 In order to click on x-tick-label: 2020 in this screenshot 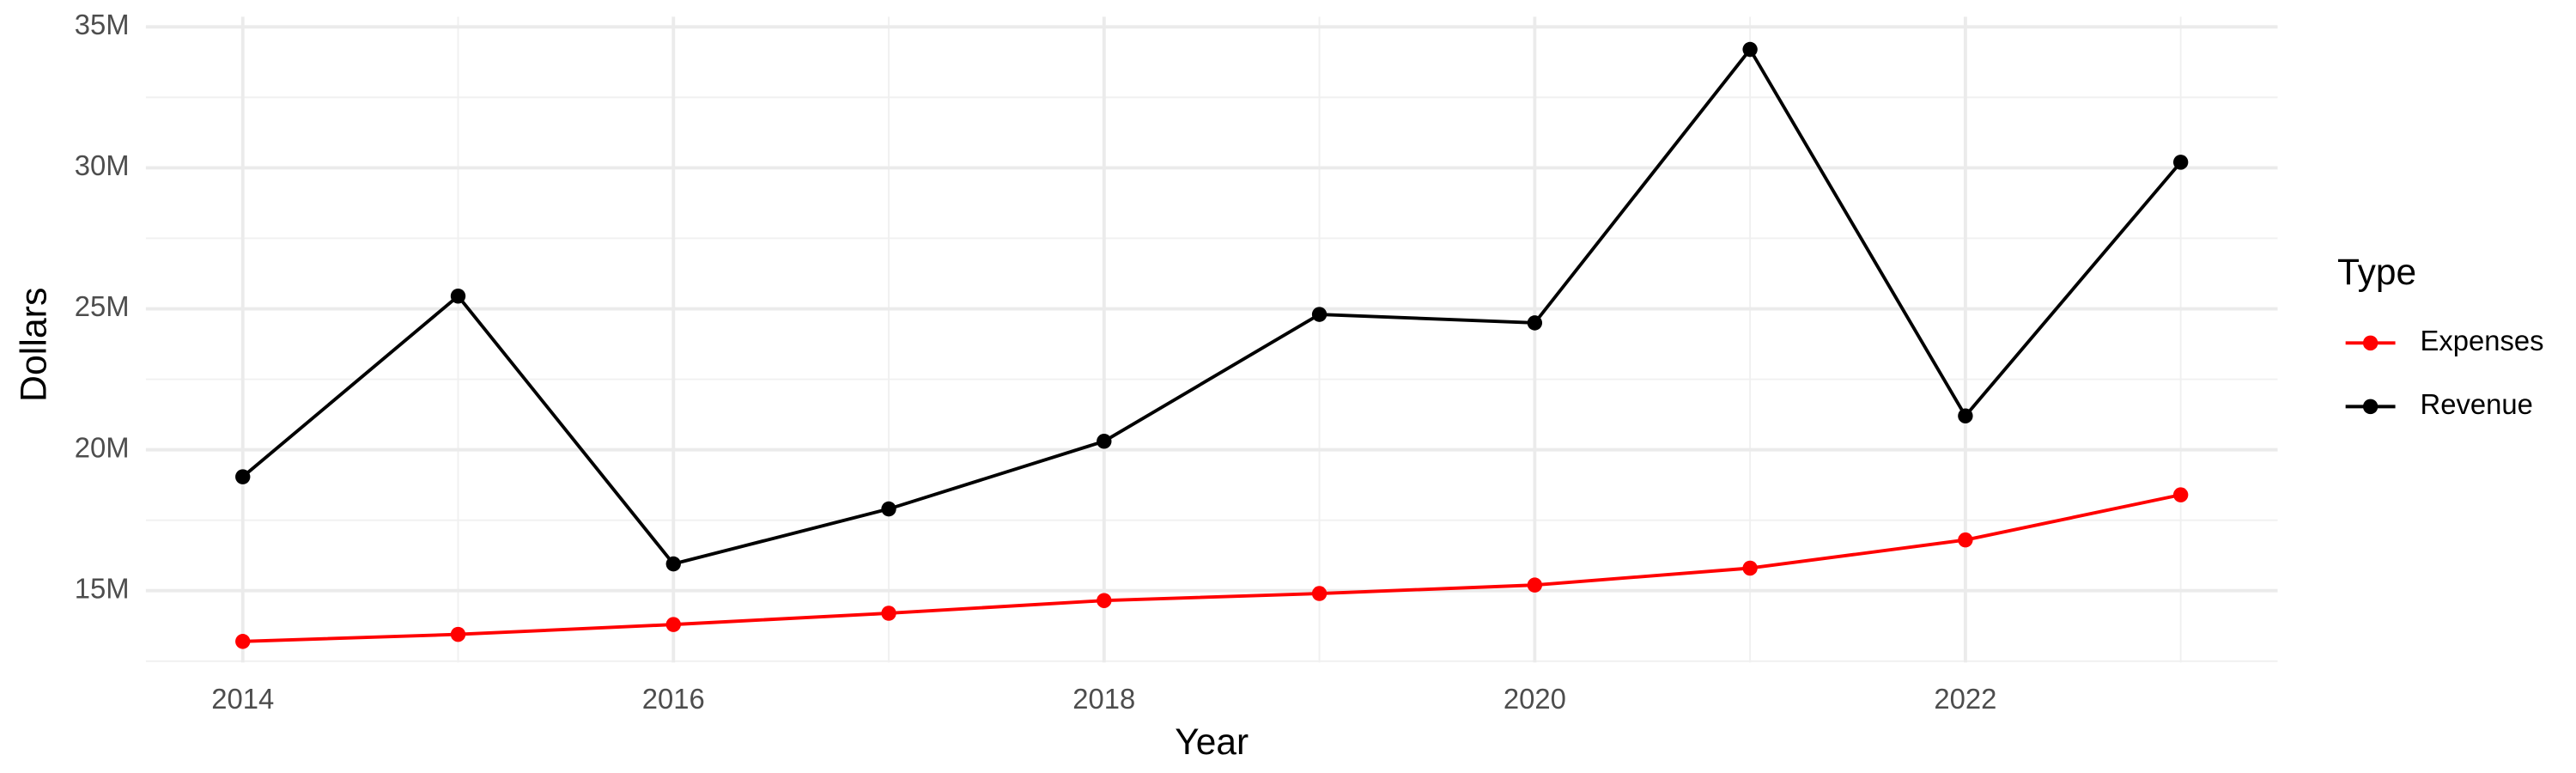, I will do `click(1535, 699)`.